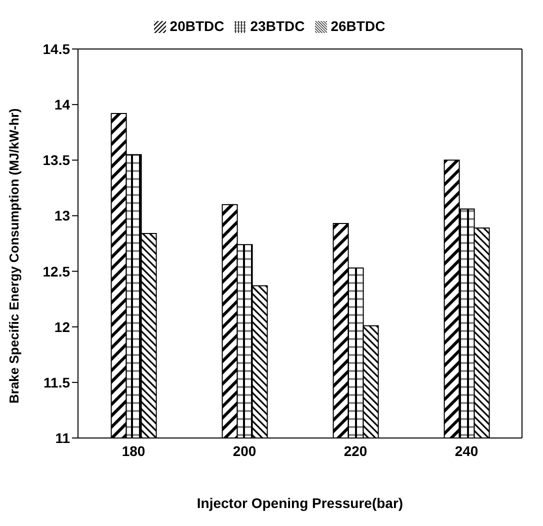 Image resolution: width=543 pixels, height=526 pixels. I want to click on y-tick-label: 11, so click(62, 438).